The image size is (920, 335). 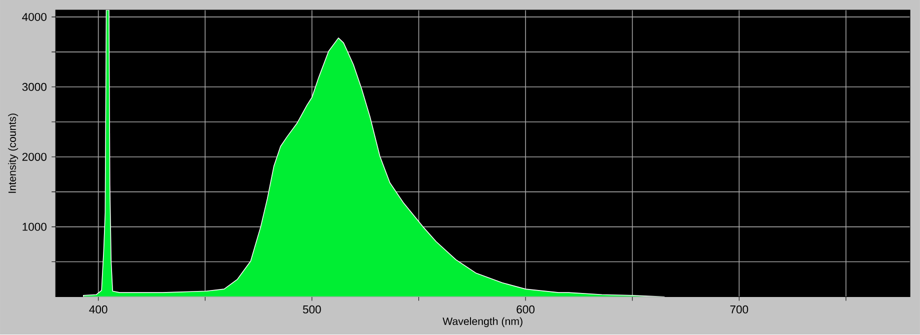 What do you see at coordinates (525, 310) in the screenshot?
I see `x-tick-label: 600` at bounding box center [525, 310].